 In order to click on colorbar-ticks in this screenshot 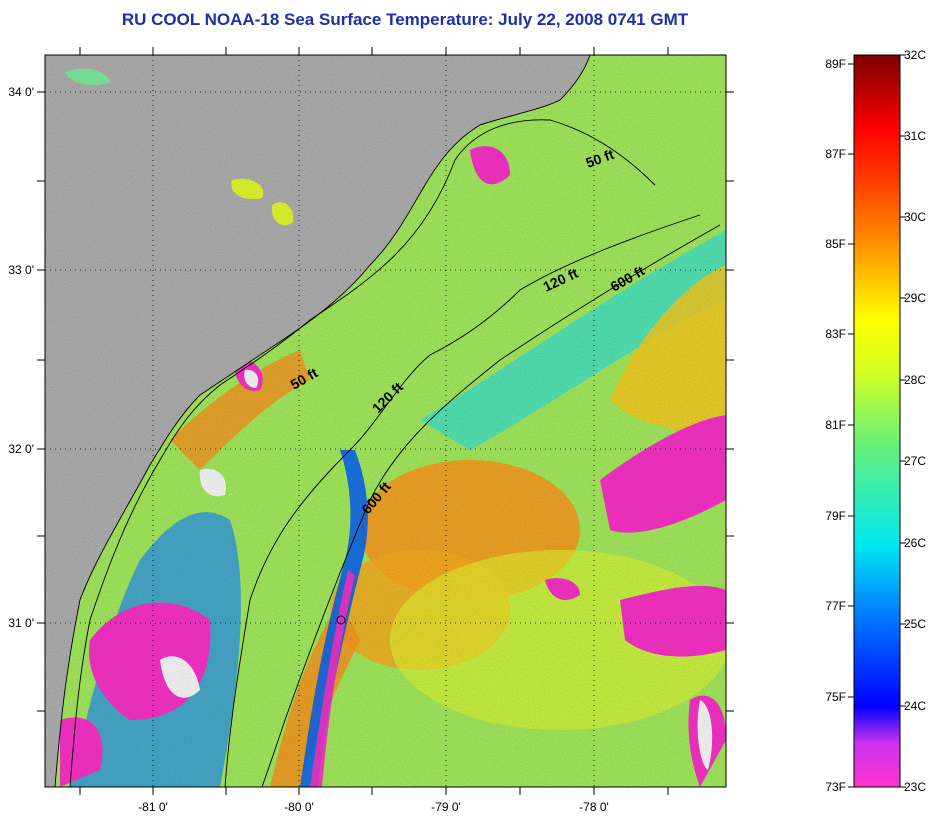, I will do `click(877, 421)`.